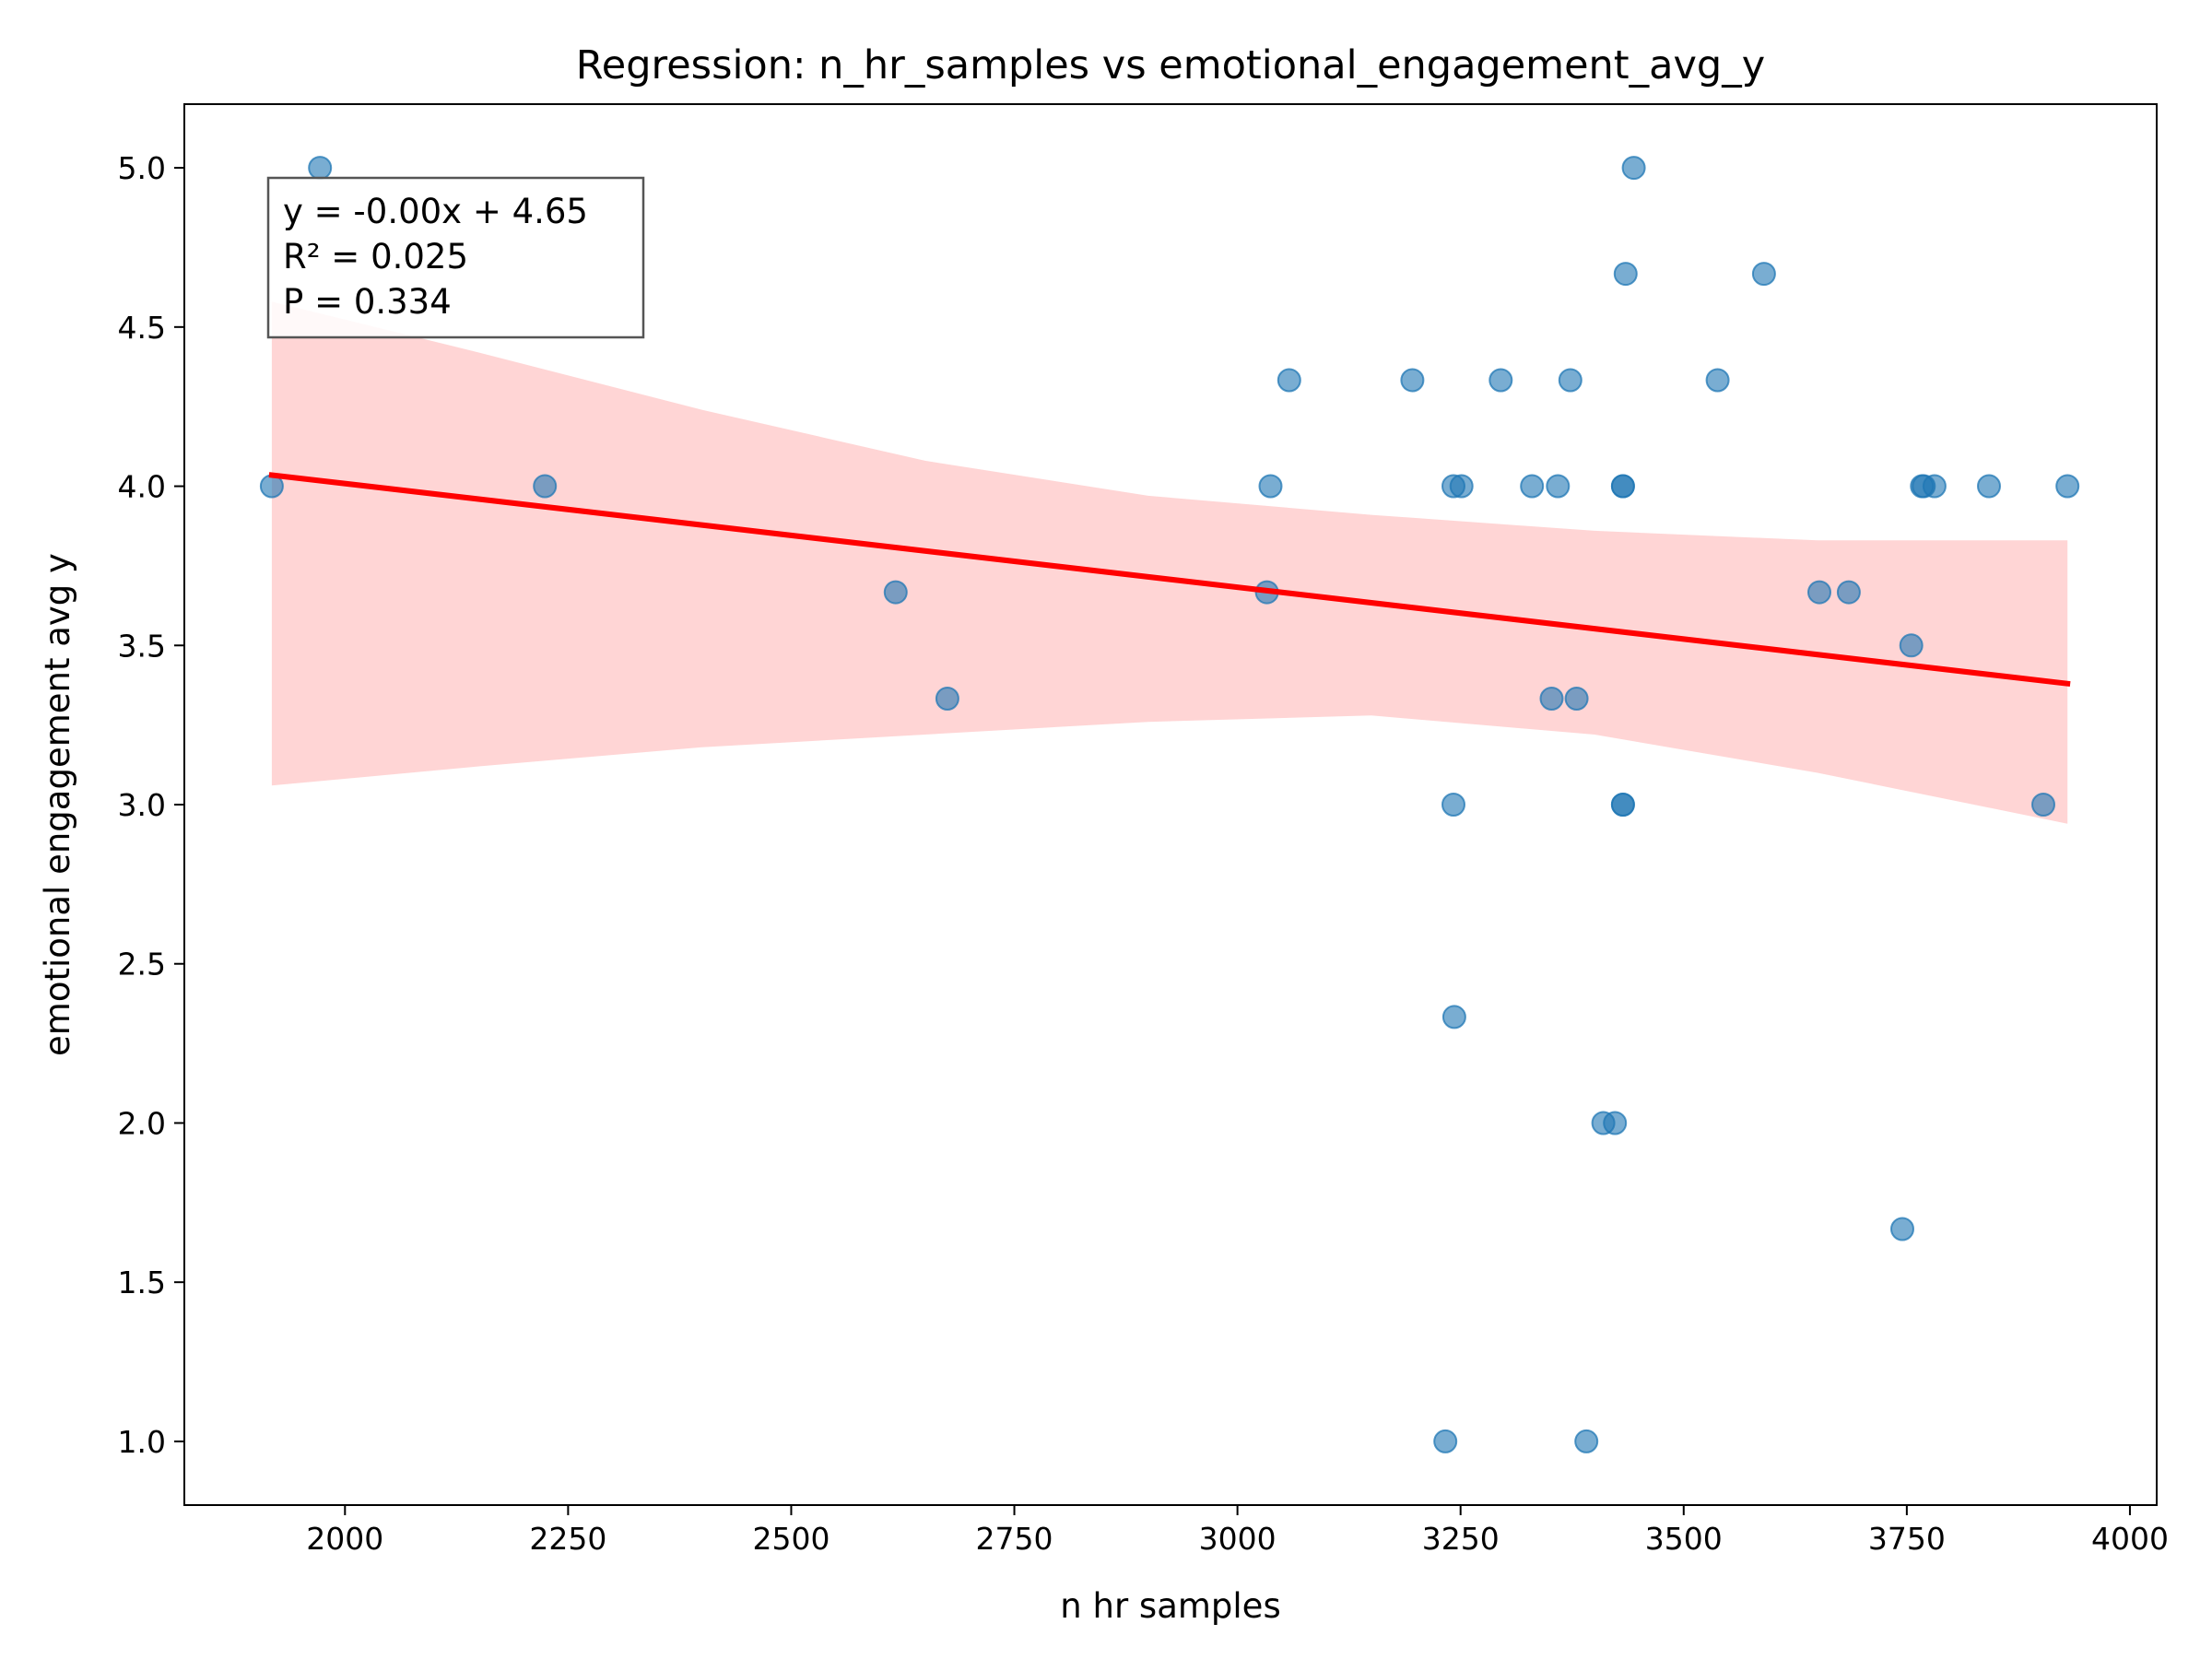  What do you see at coordinates (1170, 1606) in the screenshot?
I see `x-axis-label: n hr samples` at bounding box center [1170, 1606].